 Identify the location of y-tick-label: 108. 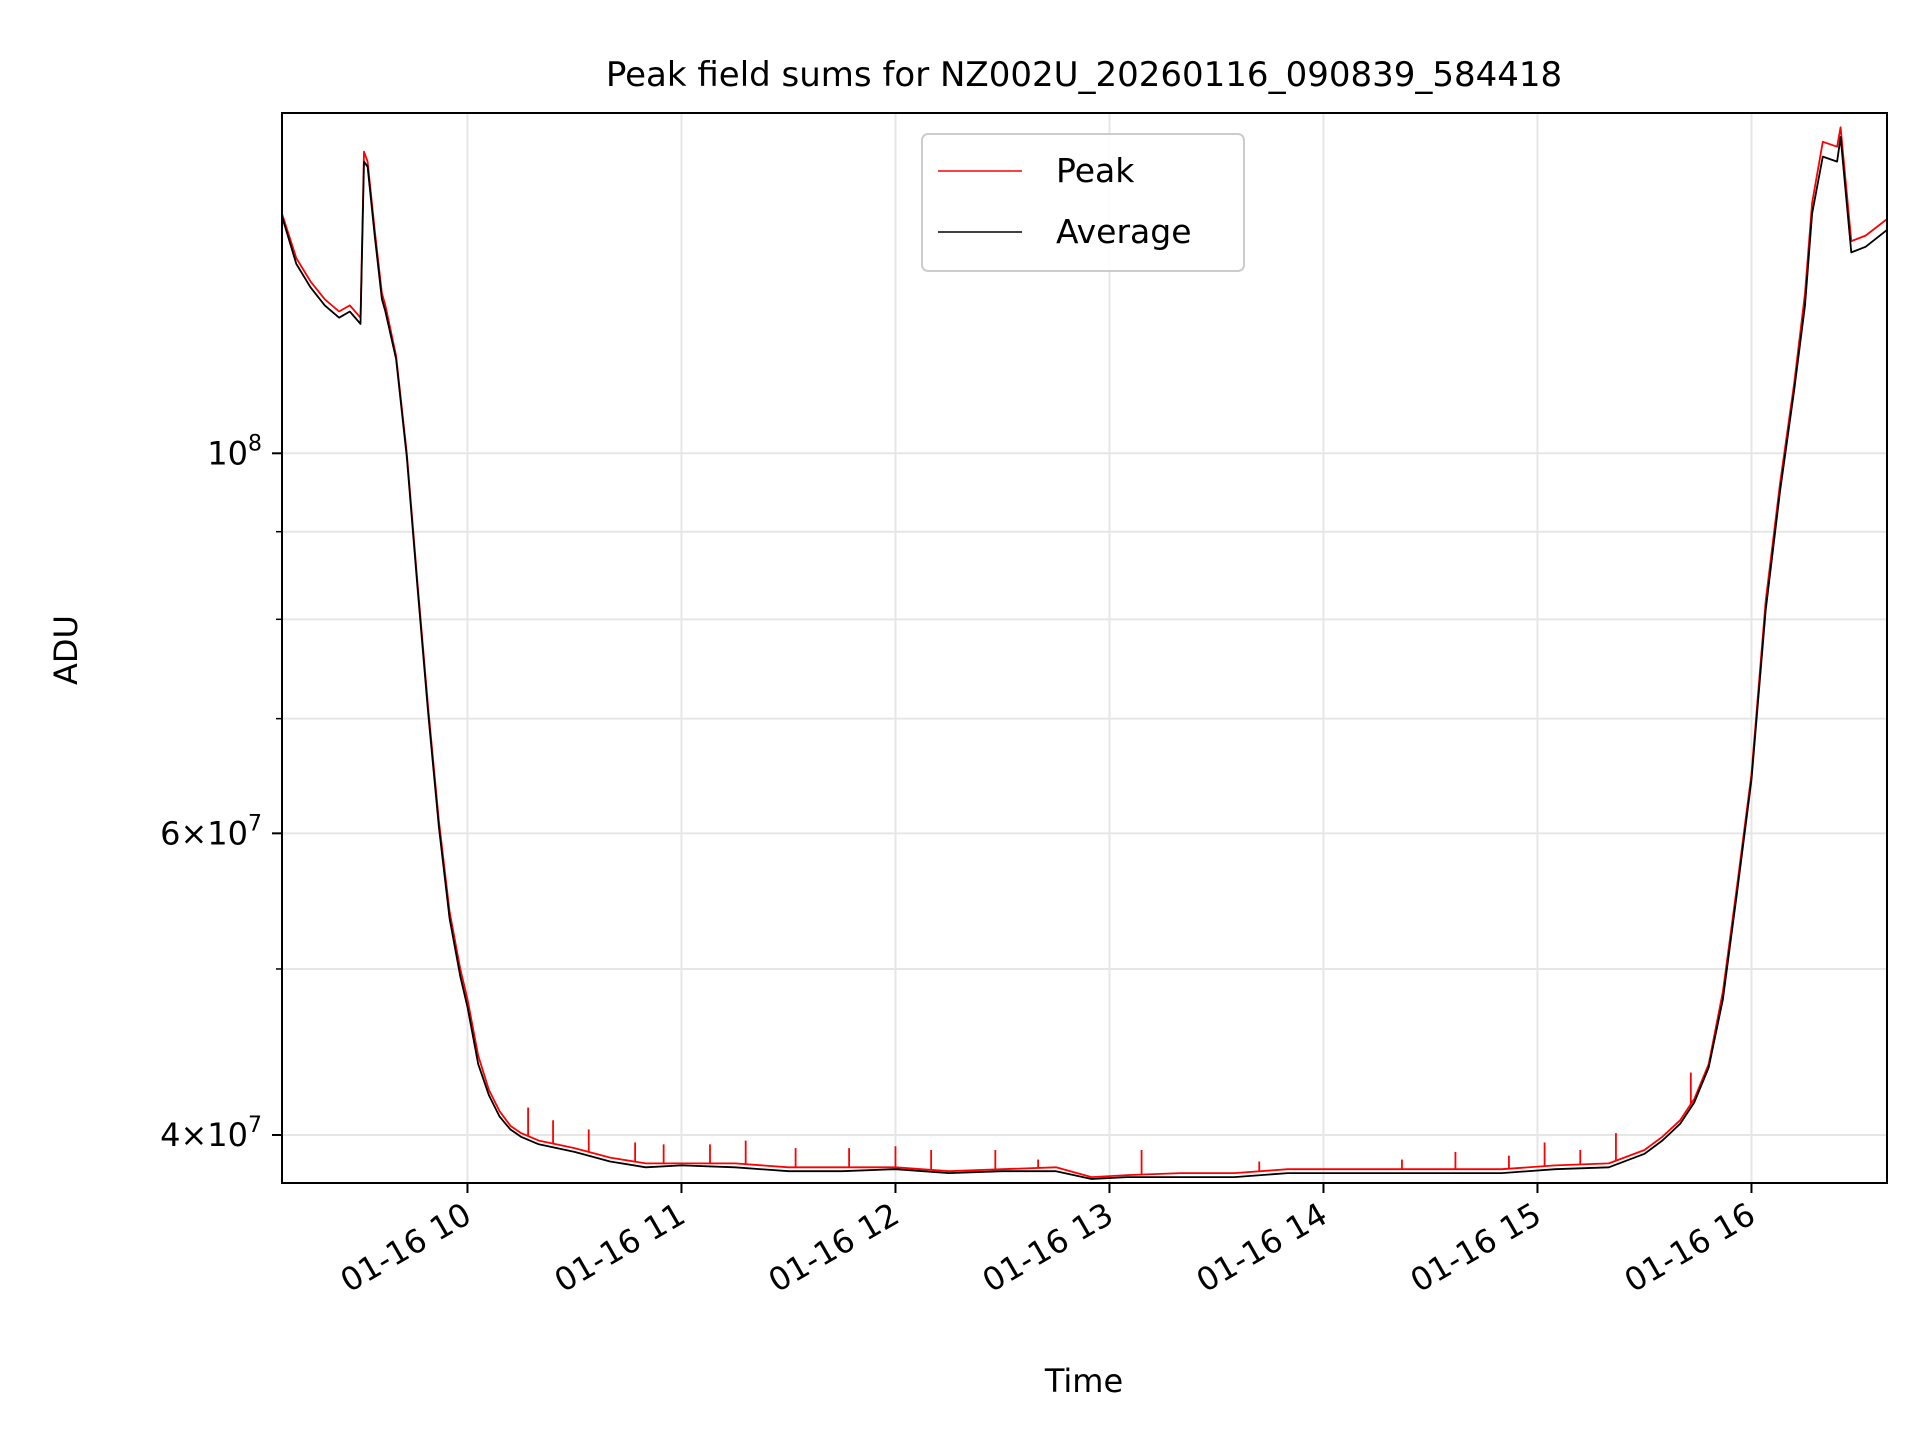
(234, 451).